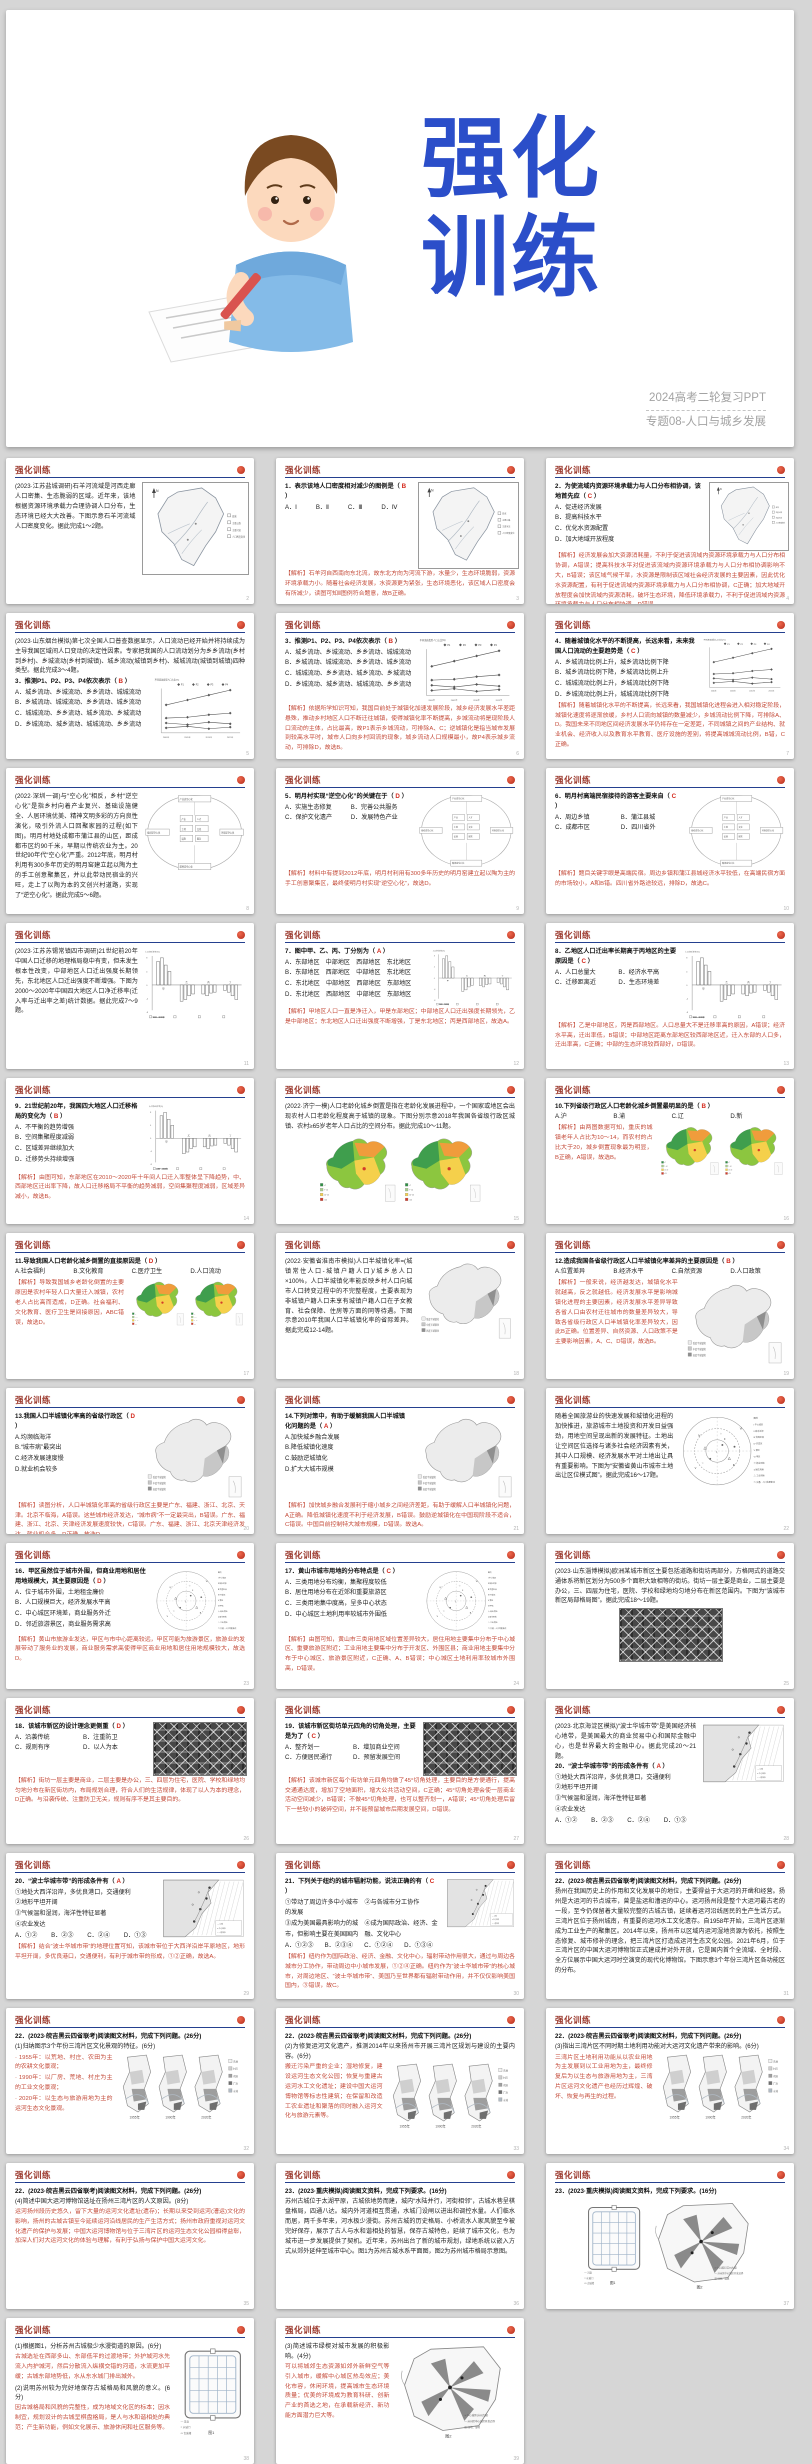 The height and width of the screenshot is (2464, 812). What do you see at coordinates (85, 1882) in the screenshot?
I see `question-text: 20．“波士华城市带”的形成条件有 A` at bounding box center [85, 1882].